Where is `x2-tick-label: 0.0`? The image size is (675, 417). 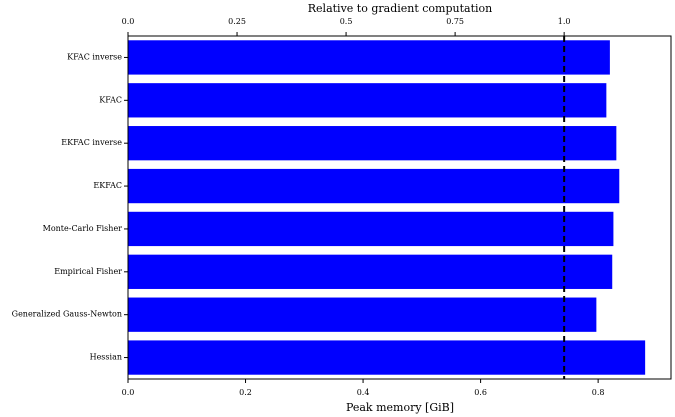
x2-tick-label: 0.0 is located at coordinates (128, 21).